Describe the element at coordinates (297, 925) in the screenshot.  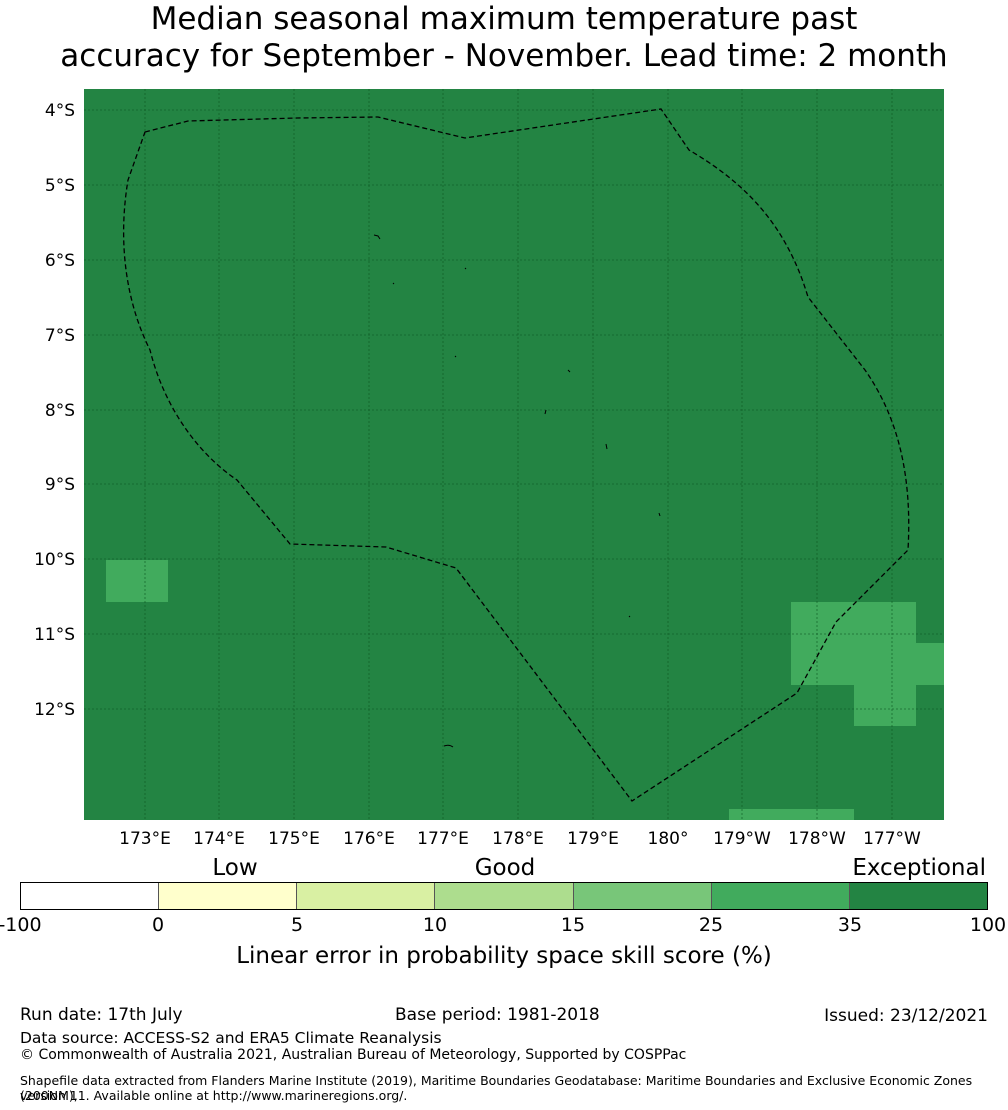
I see `colorbar-tick: 5` at that location.